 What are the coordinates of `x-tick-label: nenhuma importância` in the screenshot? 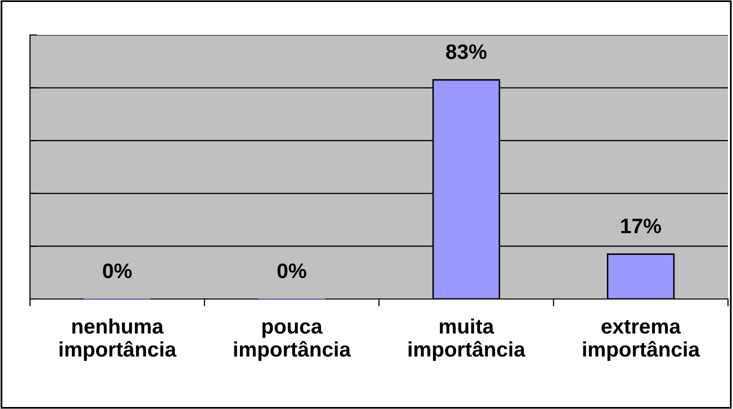 It's located at (118, 339).